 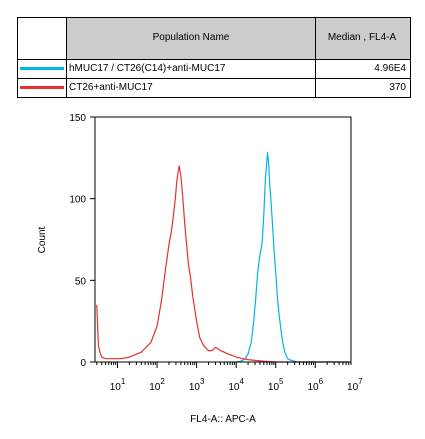 What do you see at coordinates (197, 385) in the screenshot?
I see `x-tick-label: 10³` at bounding box center [197, 385].